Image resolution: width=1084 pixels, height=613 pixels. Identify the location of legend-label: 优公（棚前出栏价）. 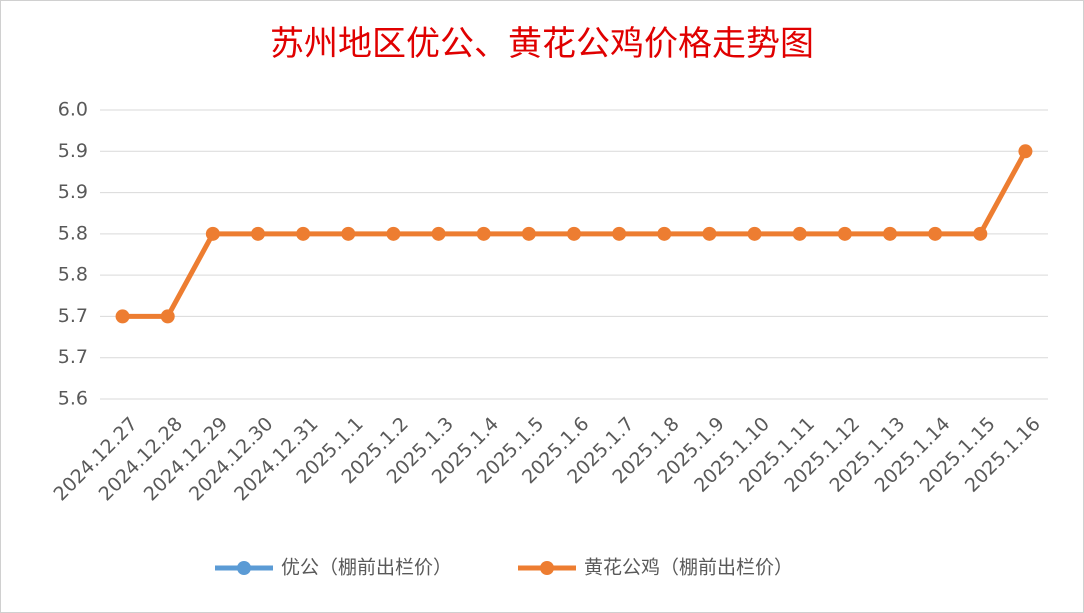
(366, 568).